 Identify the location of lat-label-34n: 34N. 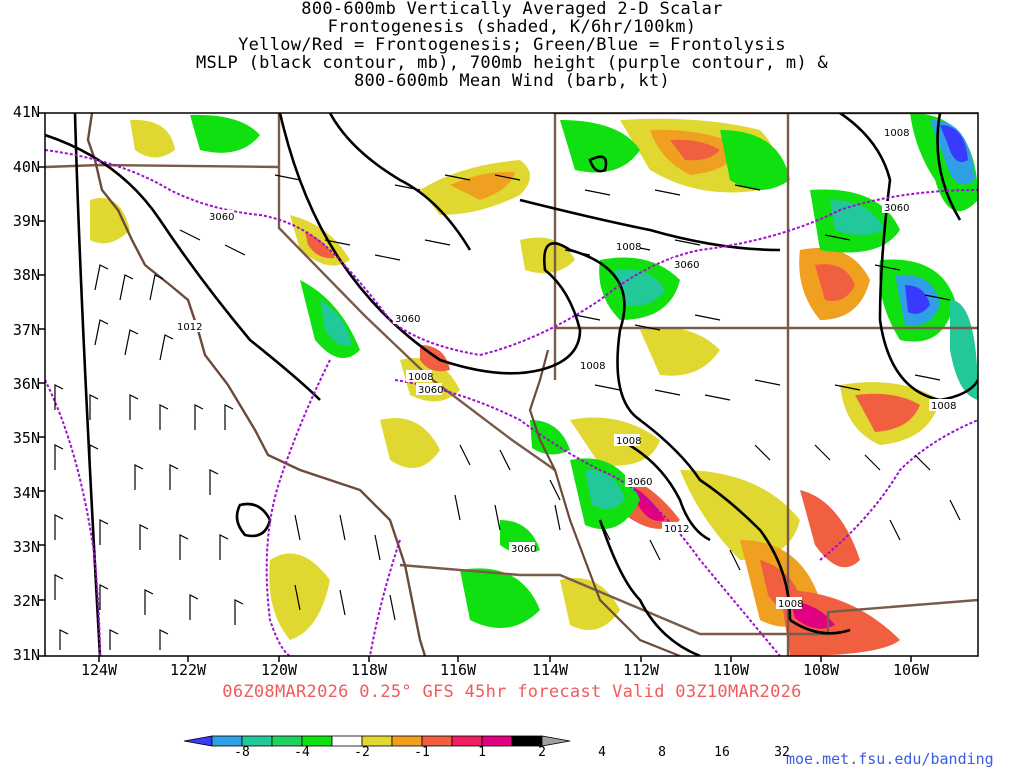
(26, 493).